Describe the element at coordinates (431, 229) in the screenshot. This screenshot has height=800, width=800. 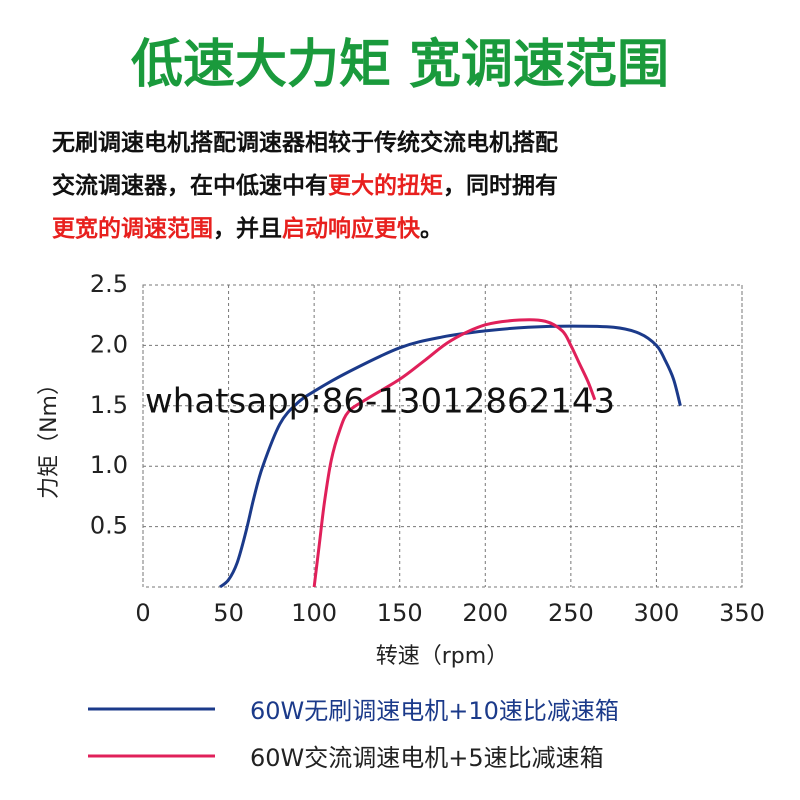
I see `description-segment: 。` at that location.